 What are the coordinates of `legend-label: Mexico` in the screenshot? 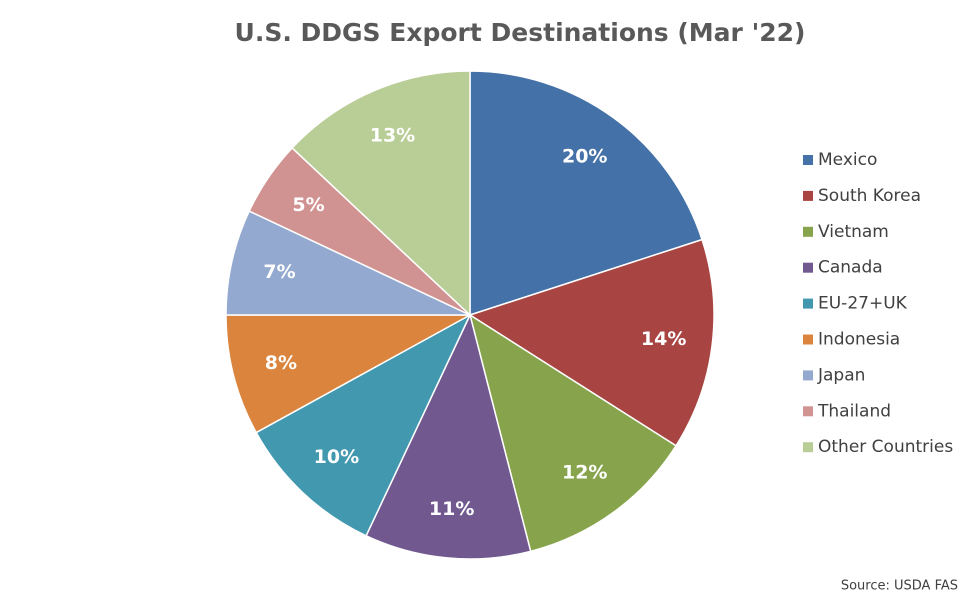 It's located at (847, 160).